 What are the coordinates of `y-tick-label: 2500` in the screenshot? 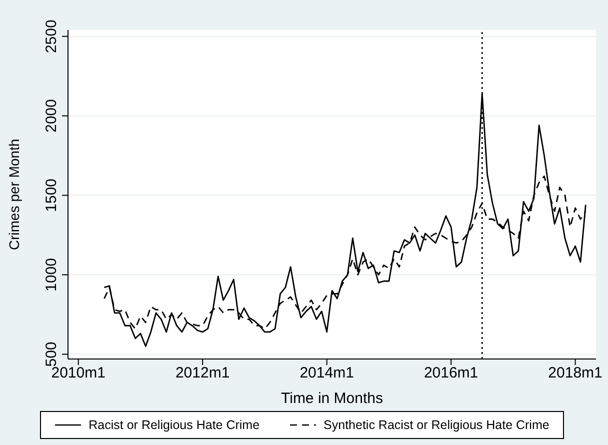 It's located at (51, 37).